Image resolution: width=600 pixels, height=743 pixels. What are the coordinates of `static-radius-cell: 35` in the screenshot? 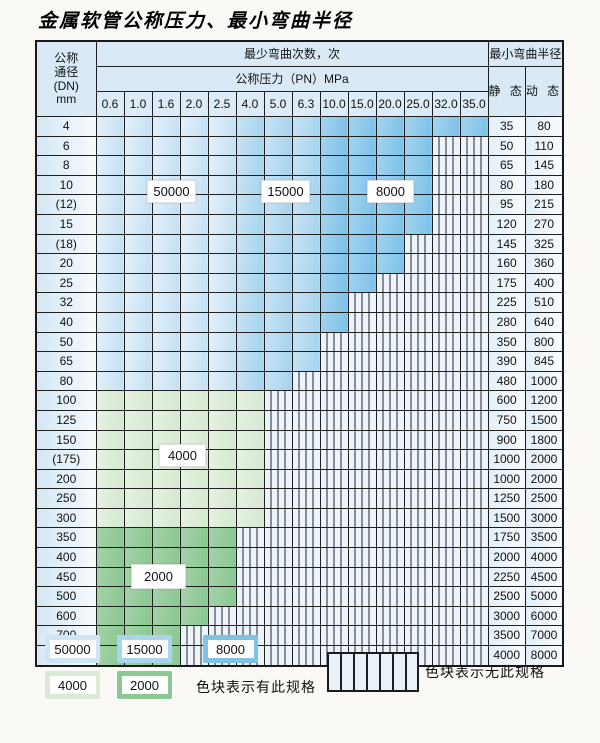 It's located at (506, 126).